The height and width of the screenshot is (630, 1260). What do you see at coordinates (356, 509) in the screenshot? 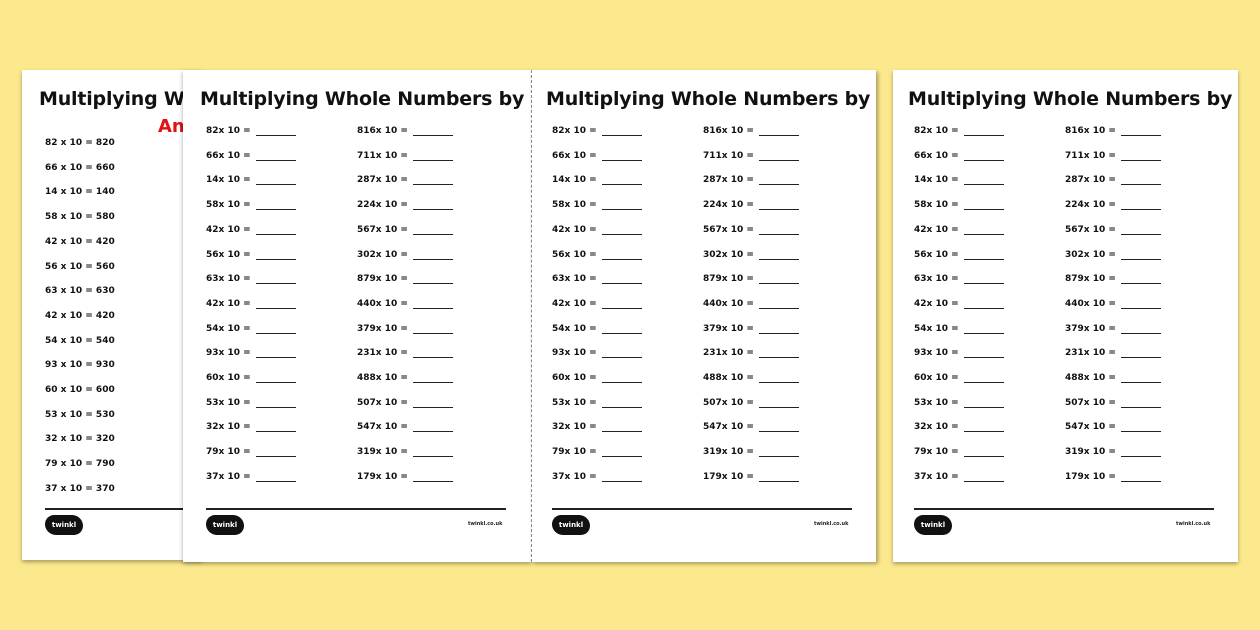
I see `footer-rule` at bounding box center [356, 509].